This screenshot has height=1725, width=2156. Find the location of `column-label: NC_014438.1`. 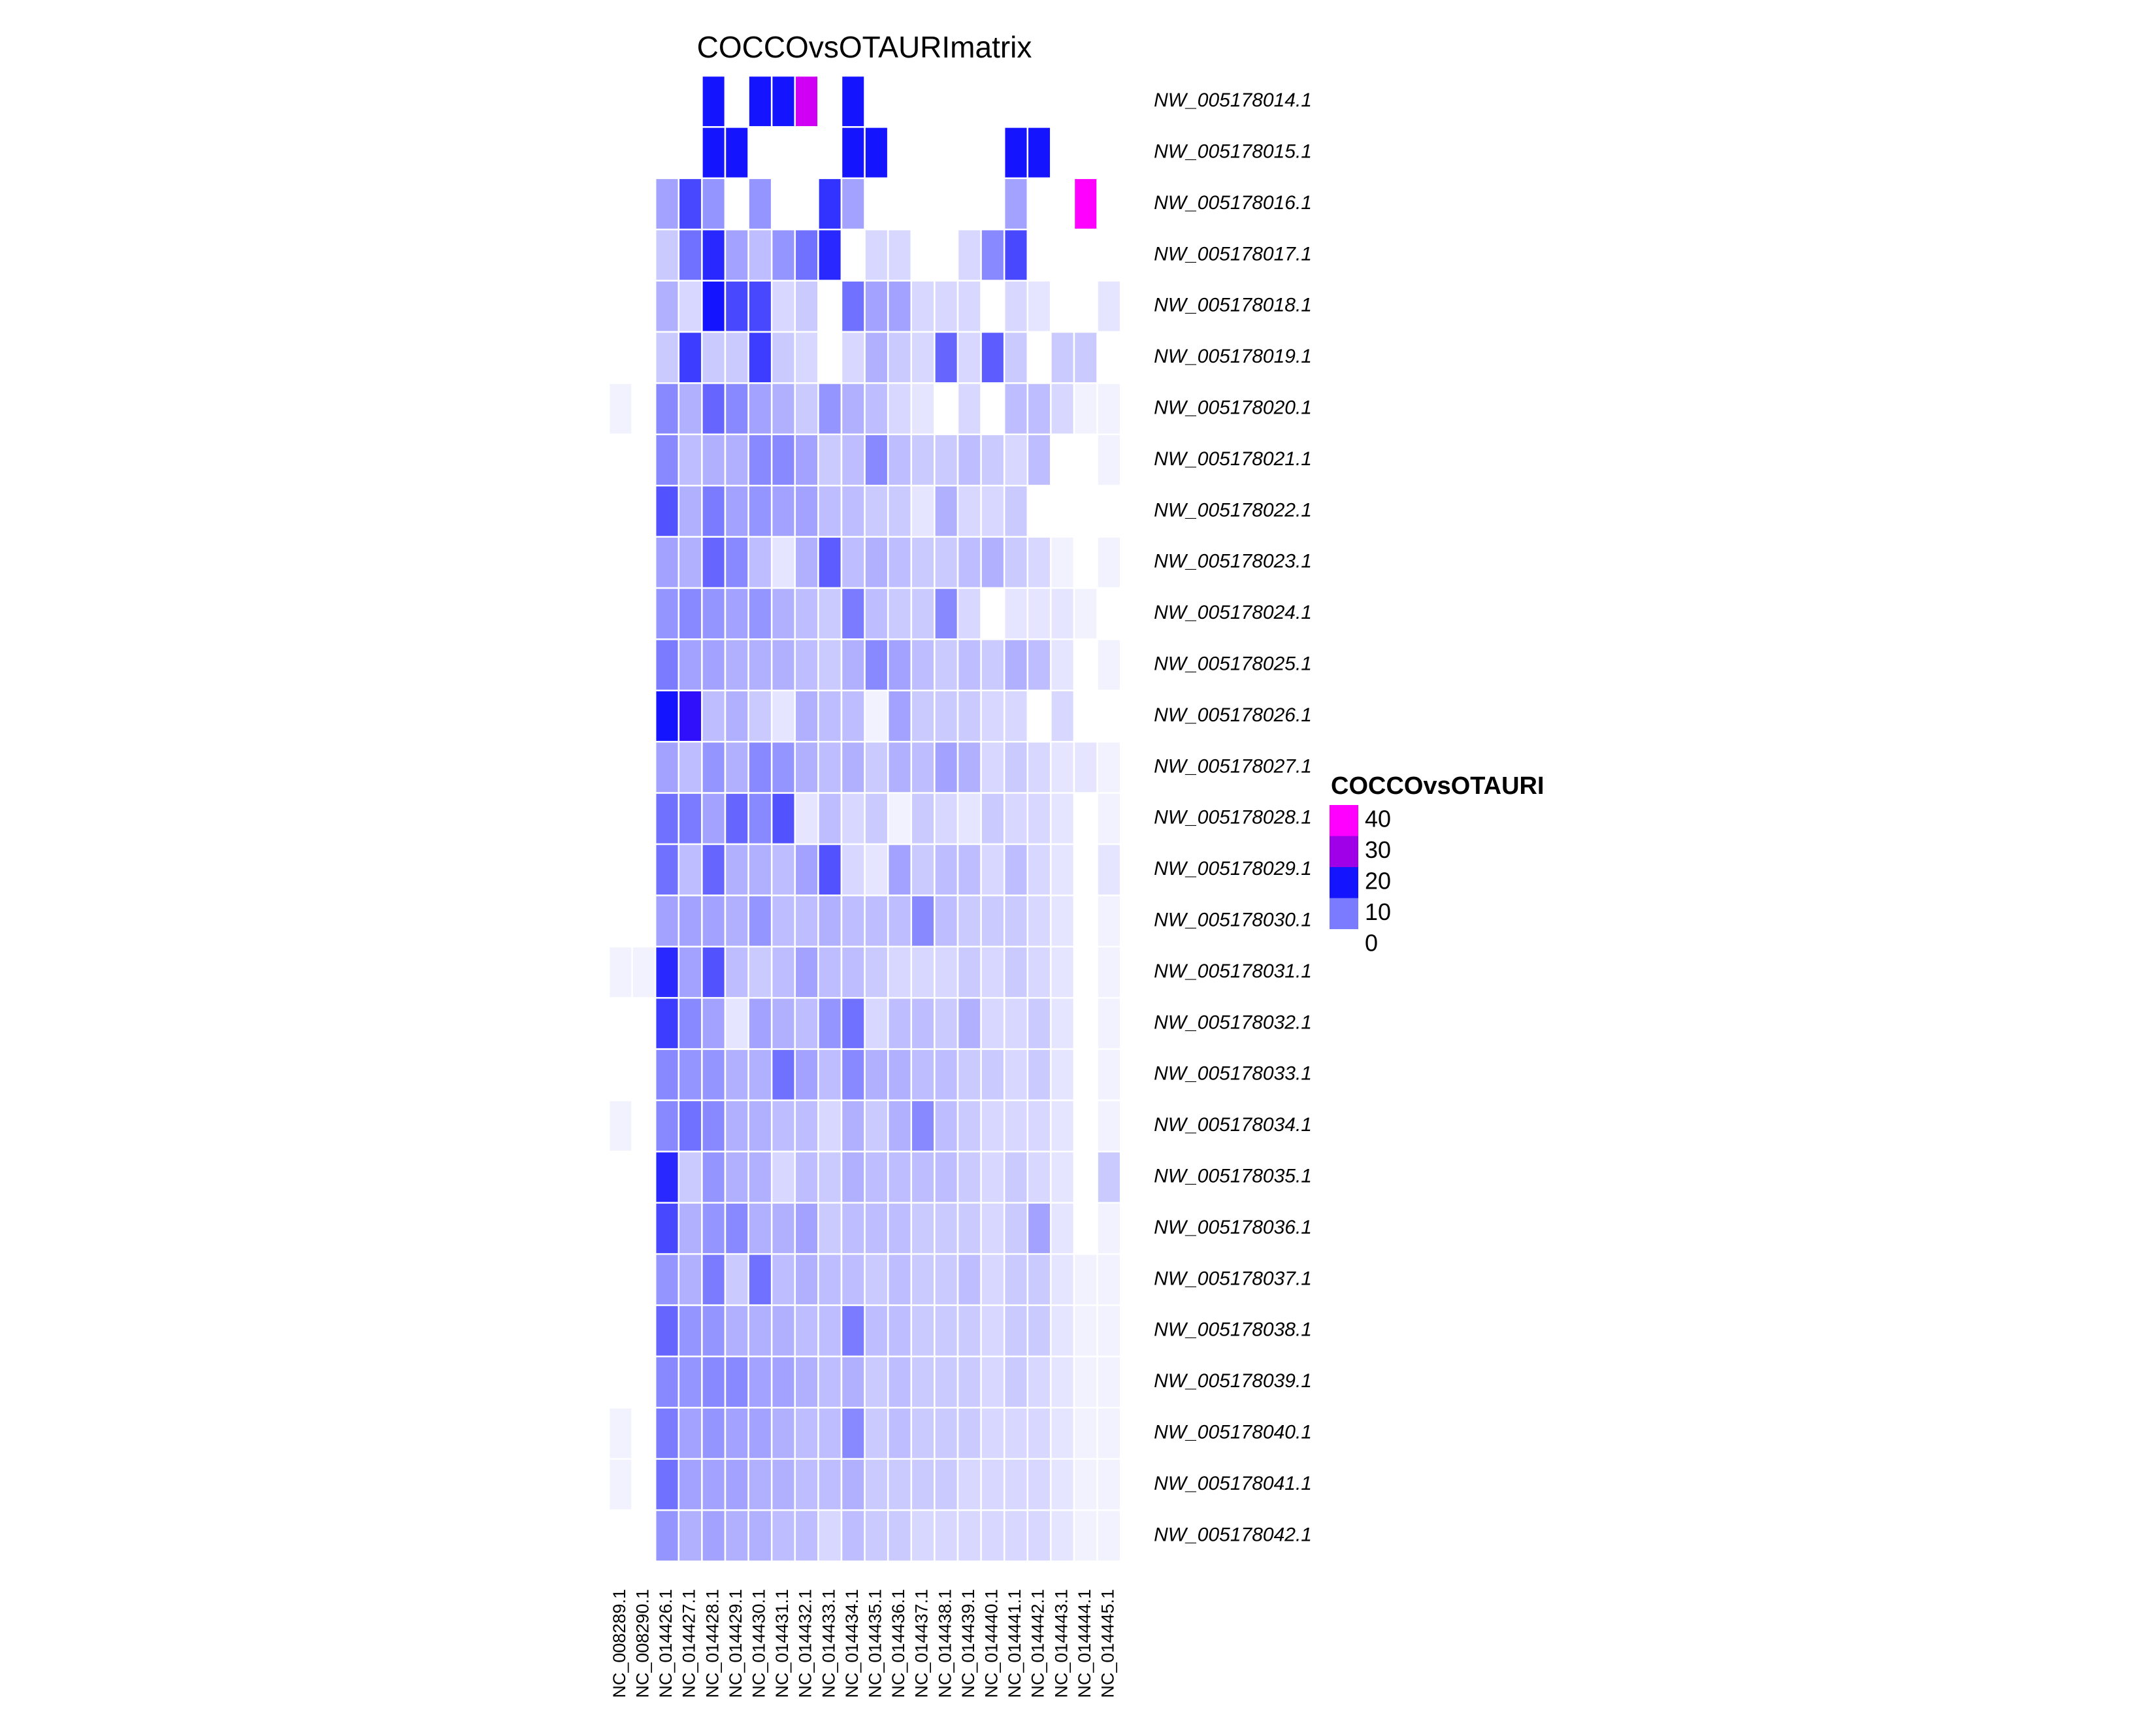

column-label: NC_014438.1 is located at coordinates (945, 1644).